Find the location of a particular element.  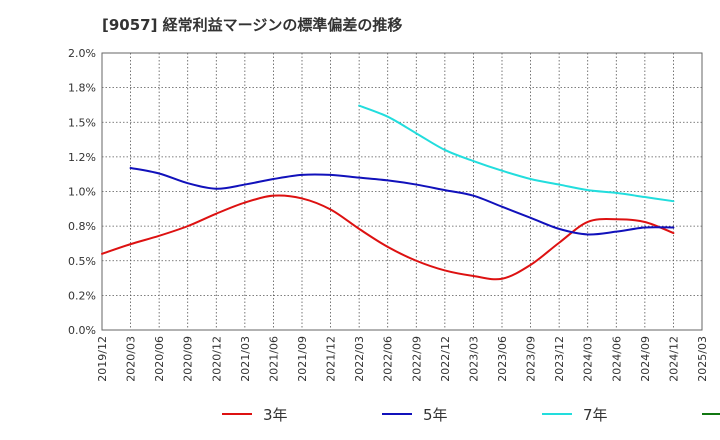

legend-layer: 3年5年7年10年 is located at coordinates (471, 415).